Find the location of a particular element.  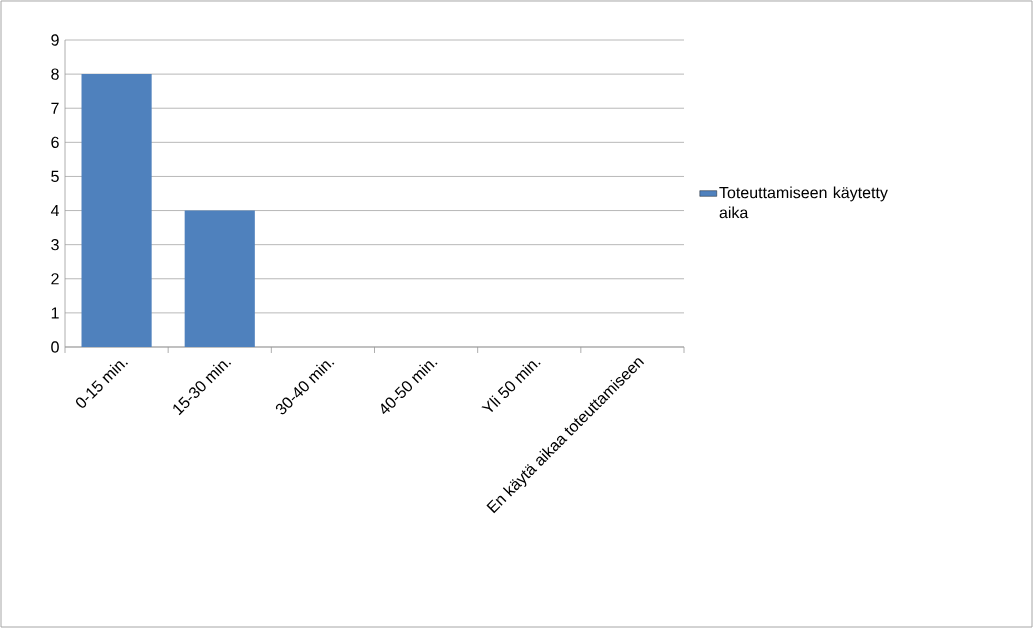

y-tick-label: 1 is located at coordinates (55, 313).